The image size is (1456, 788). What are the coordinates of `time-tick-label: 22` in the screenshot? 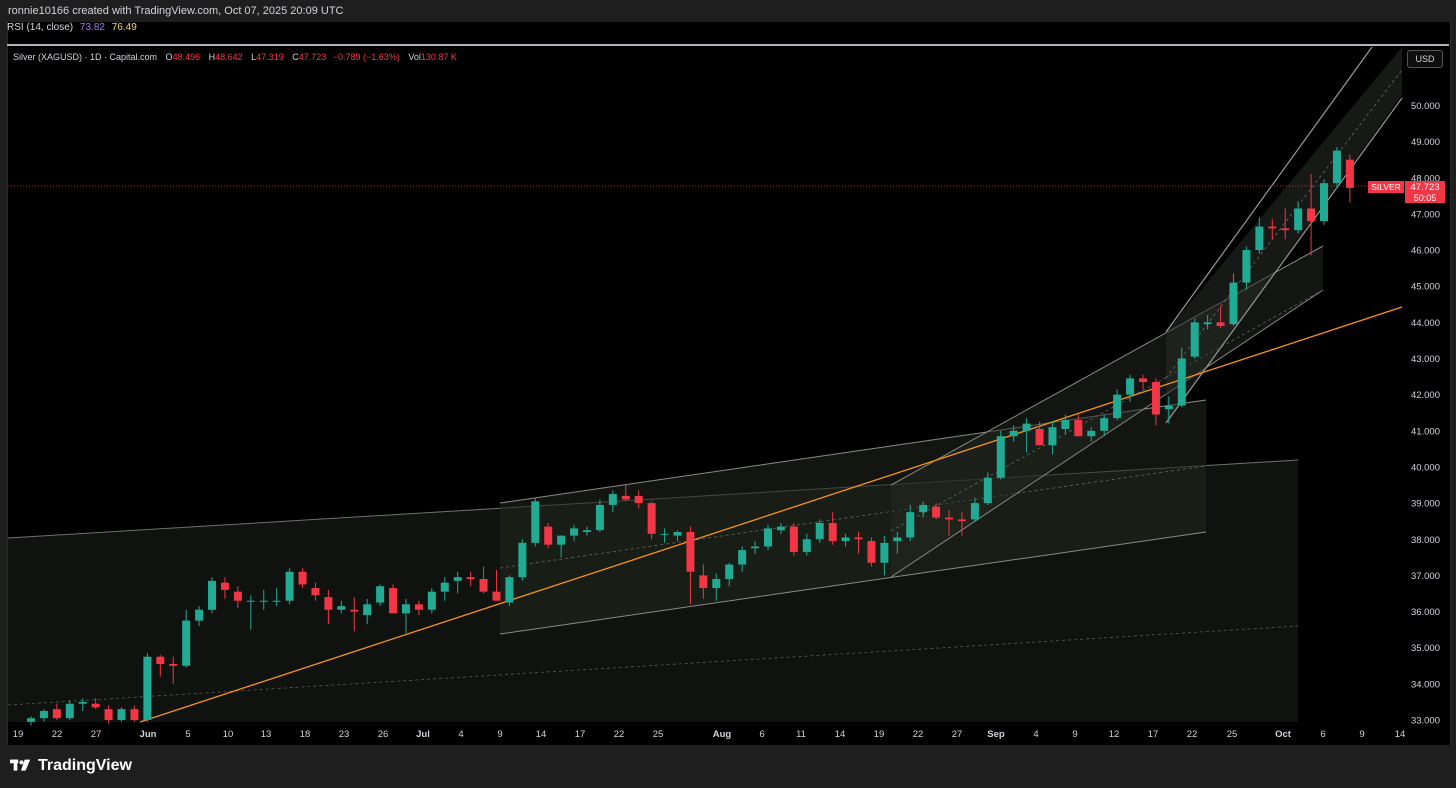 It's located at (619, 734).